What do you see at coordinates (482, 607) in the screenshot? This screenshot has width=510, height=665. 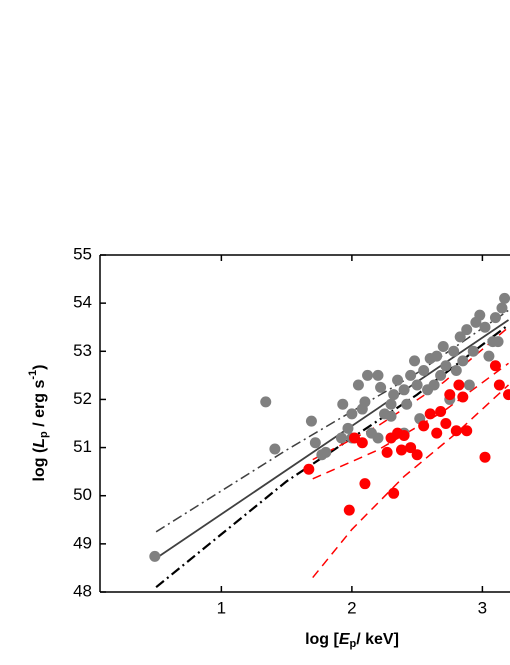 I see `x-tick-label: 3` at bounding box center [482, 607].